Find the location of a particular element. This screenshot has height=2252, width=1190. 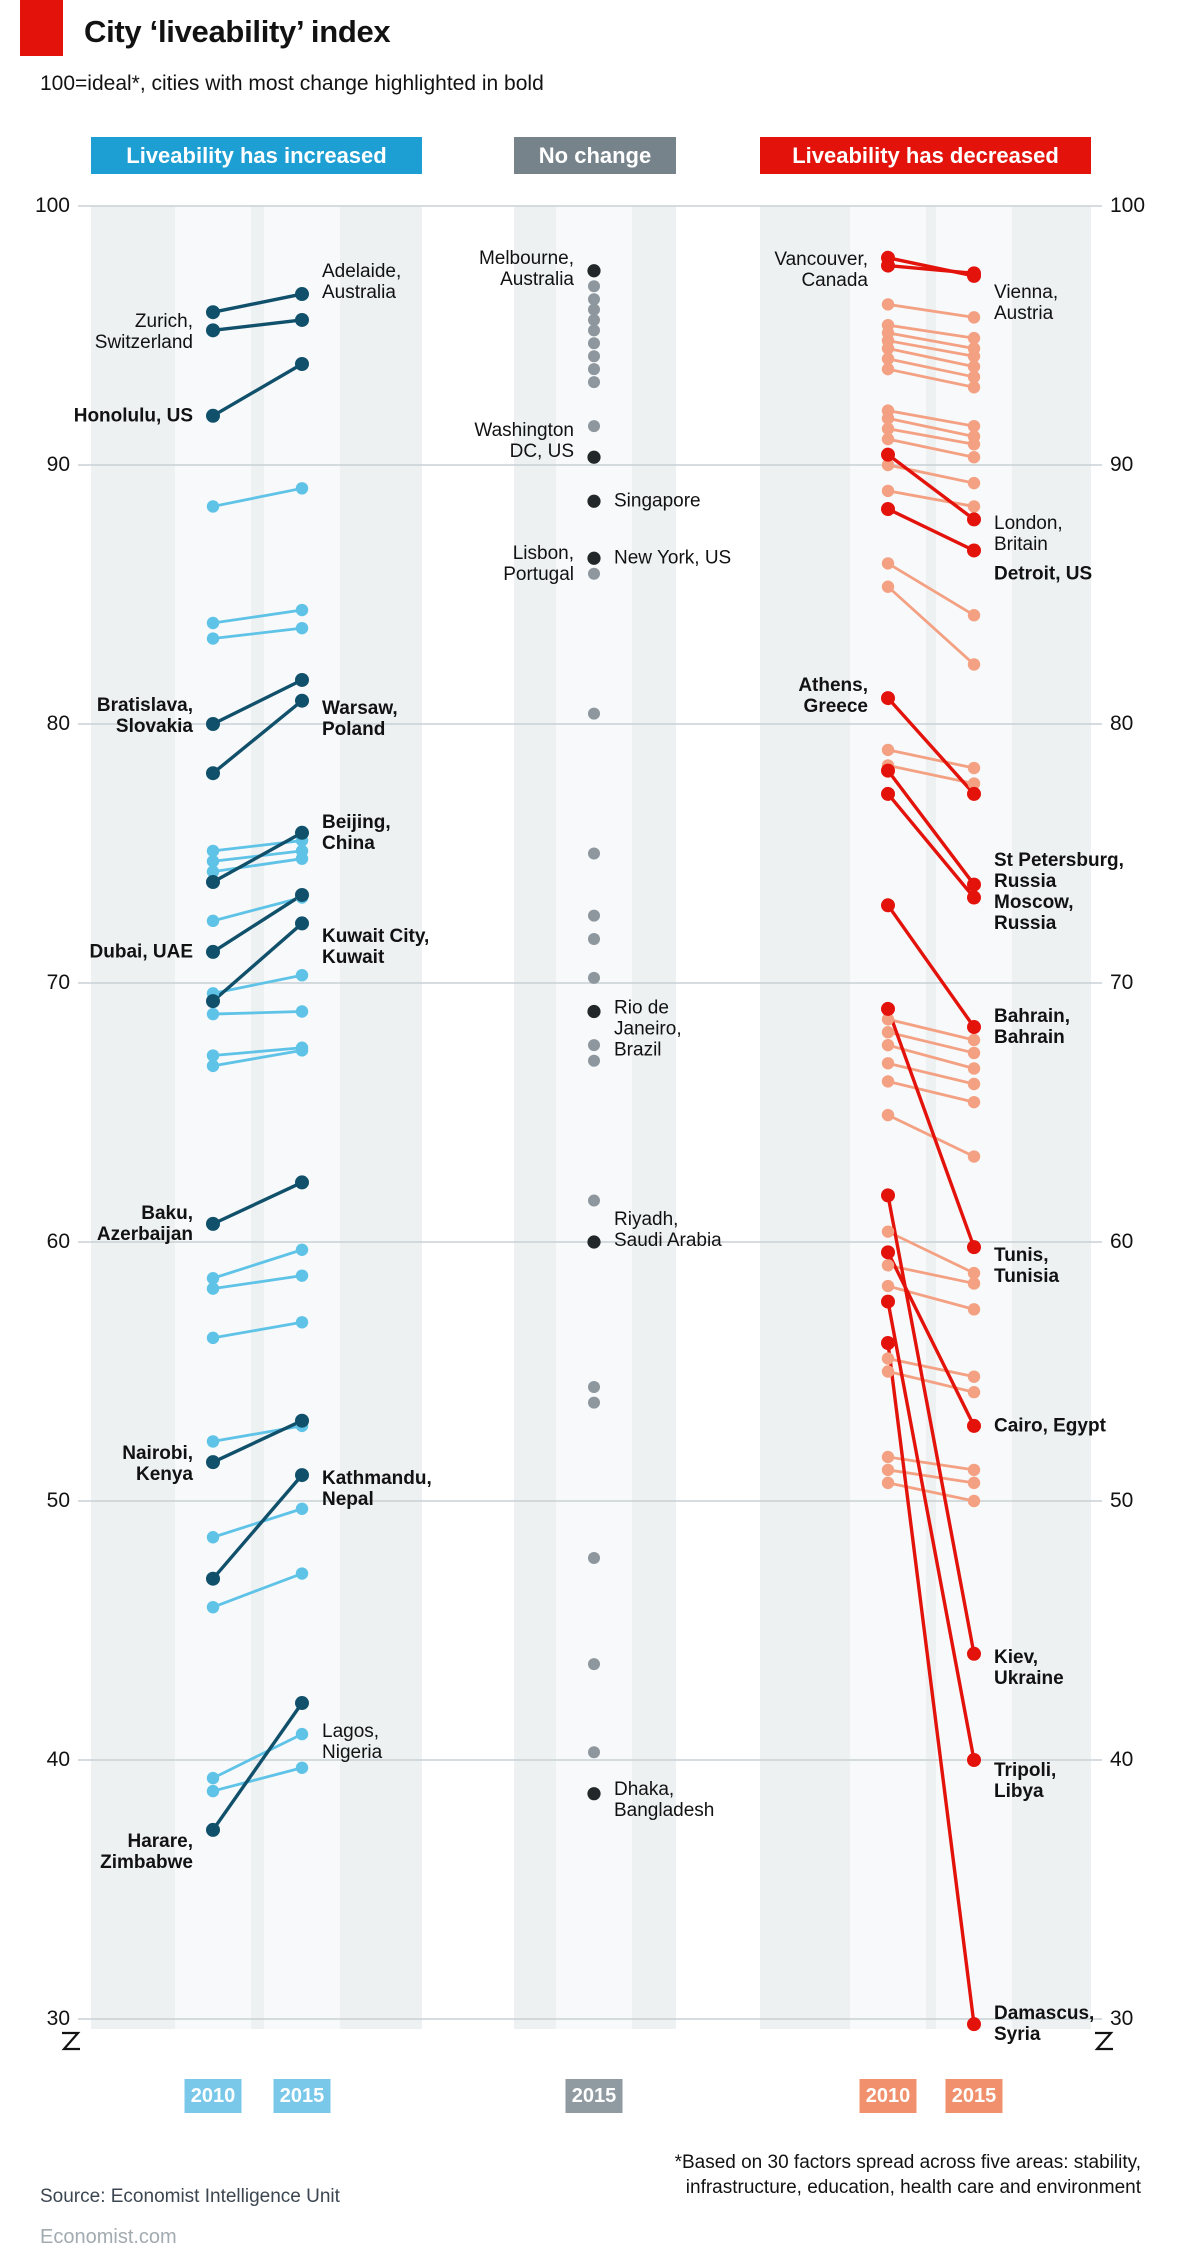

dot-2010-st-petersburg-russia is located at coordinates (888, 770).